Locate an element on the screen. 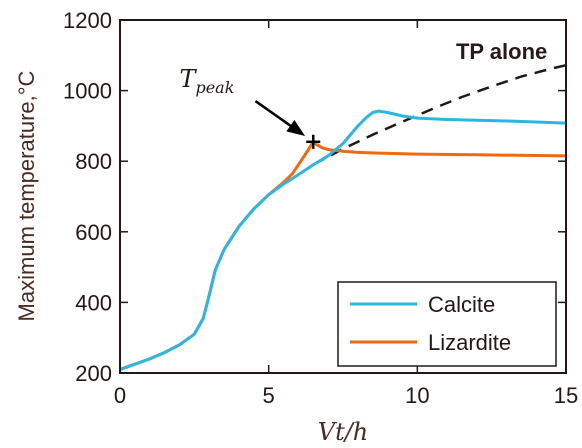 This screenshot has width=582, height=448. y-tick-label: 200 is located at coordinates (93, 373).